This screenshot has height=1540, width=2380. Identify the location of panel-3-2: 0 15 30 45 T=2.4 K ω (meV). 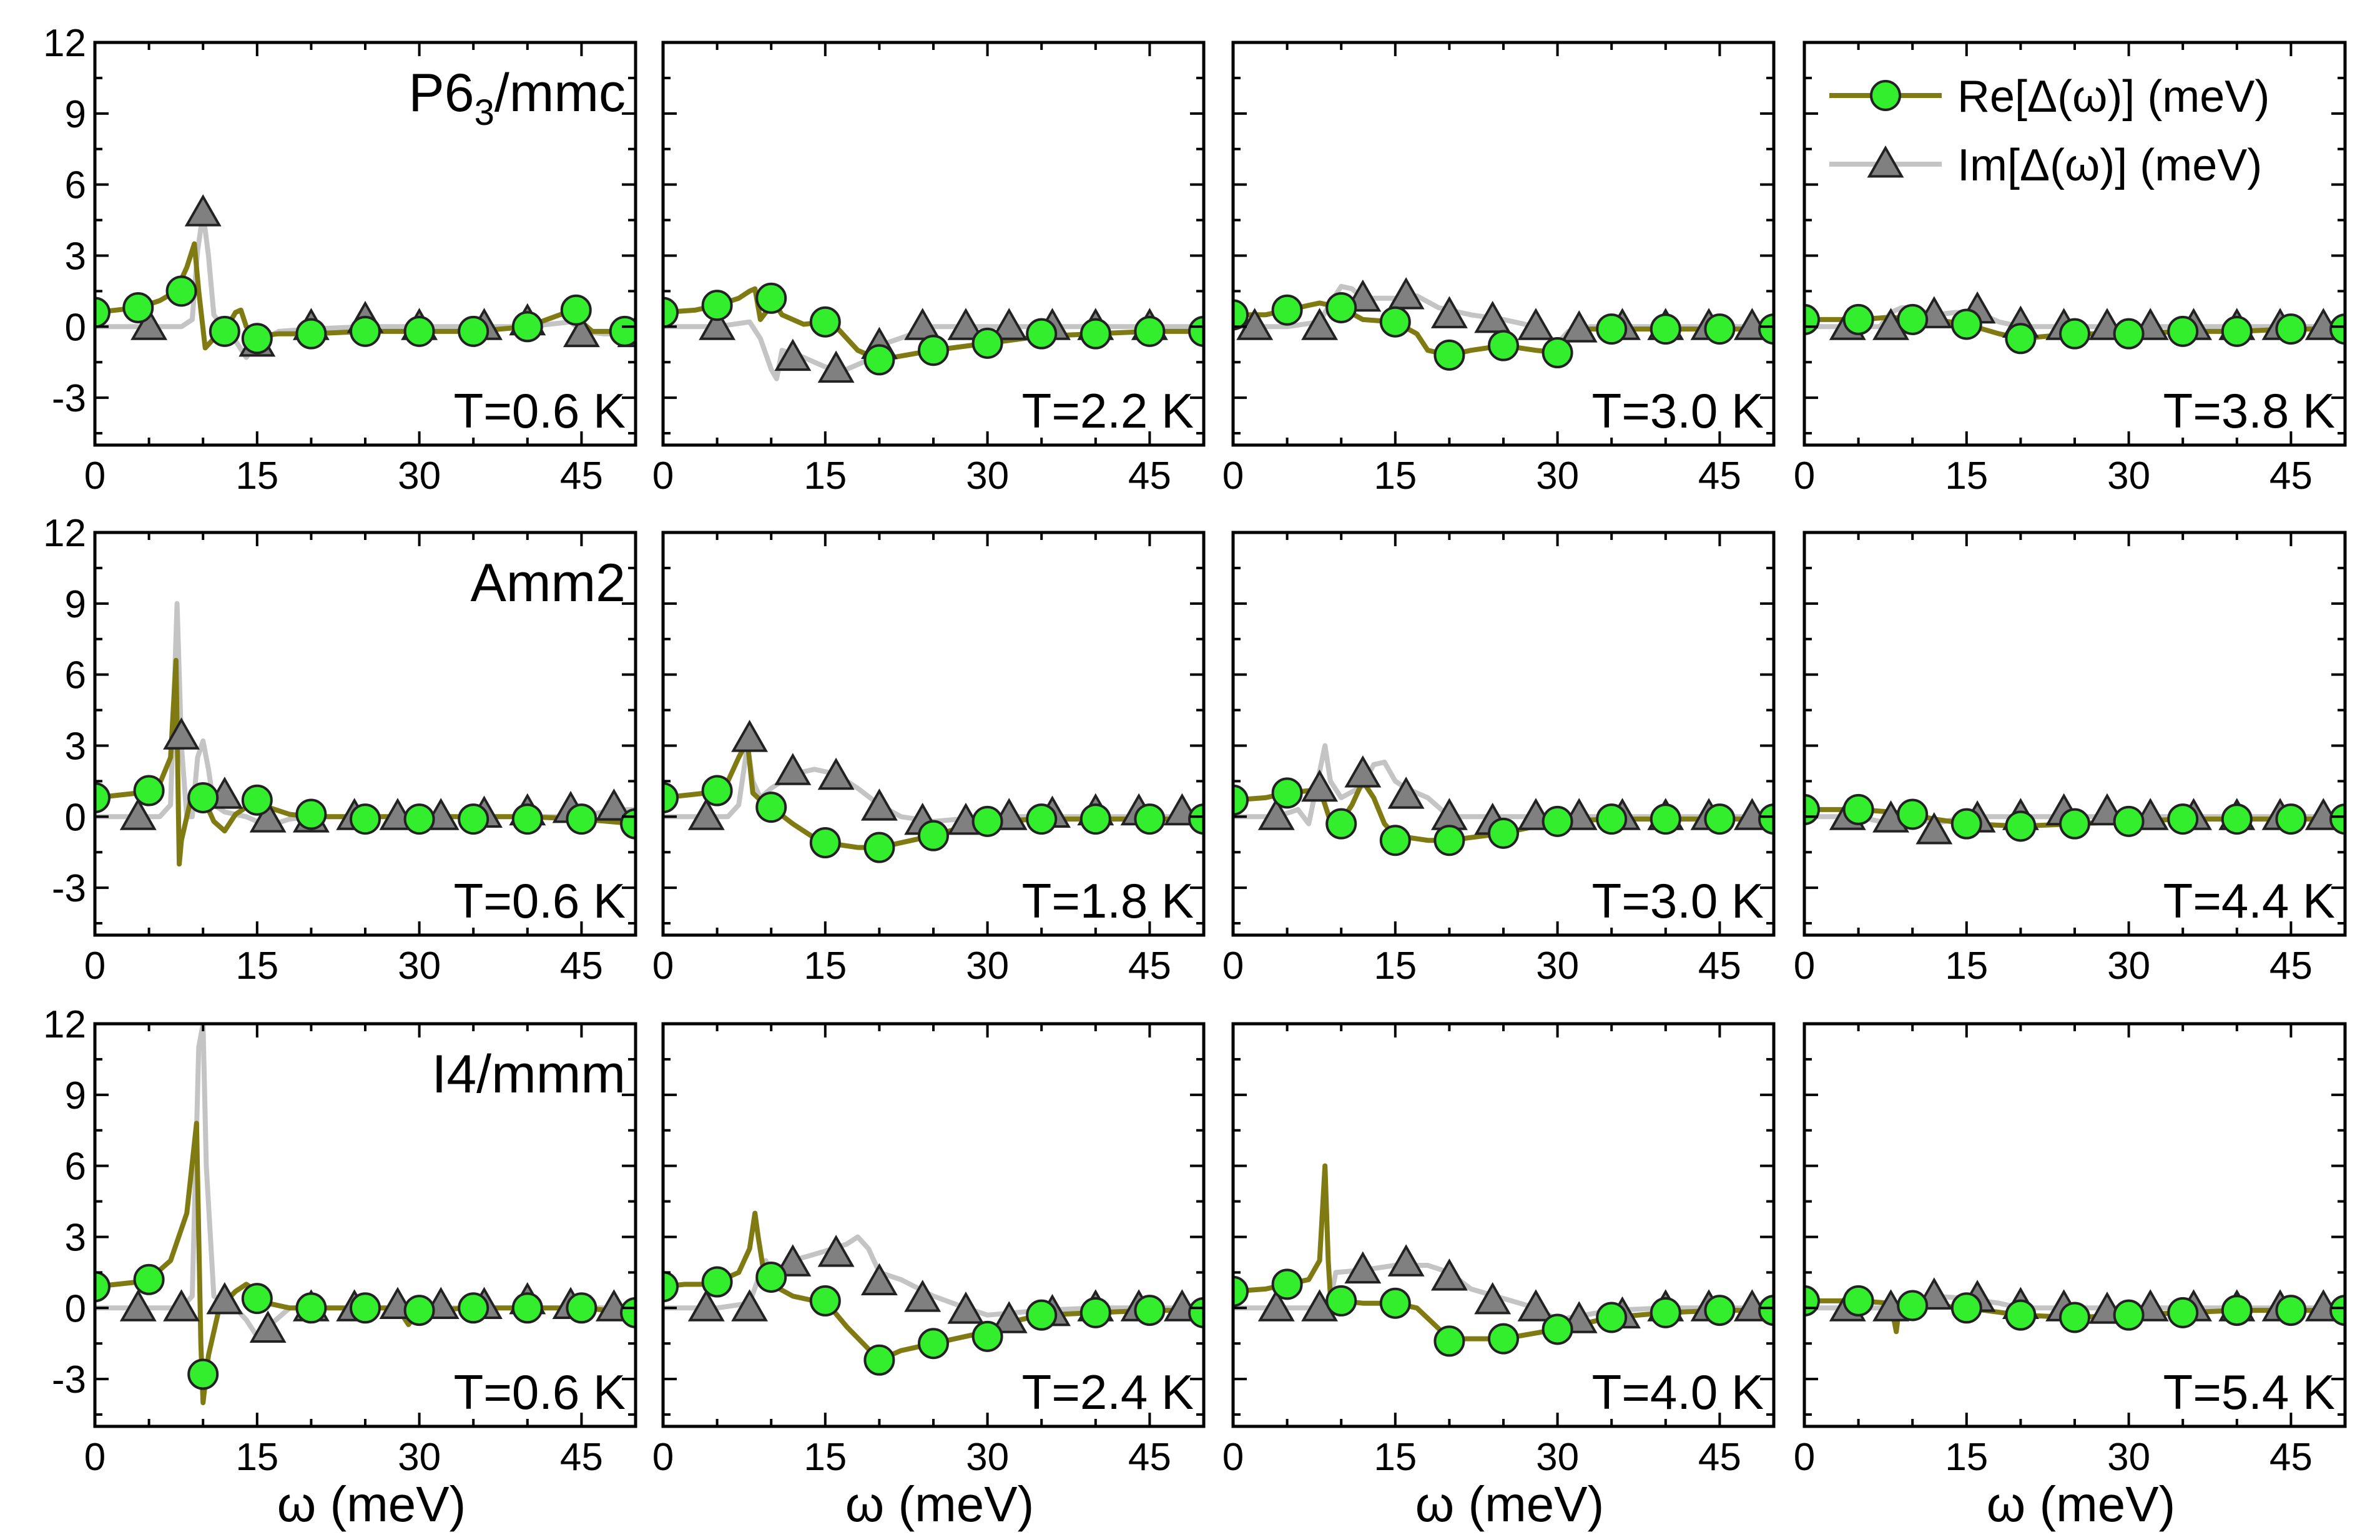
(929, 1277).